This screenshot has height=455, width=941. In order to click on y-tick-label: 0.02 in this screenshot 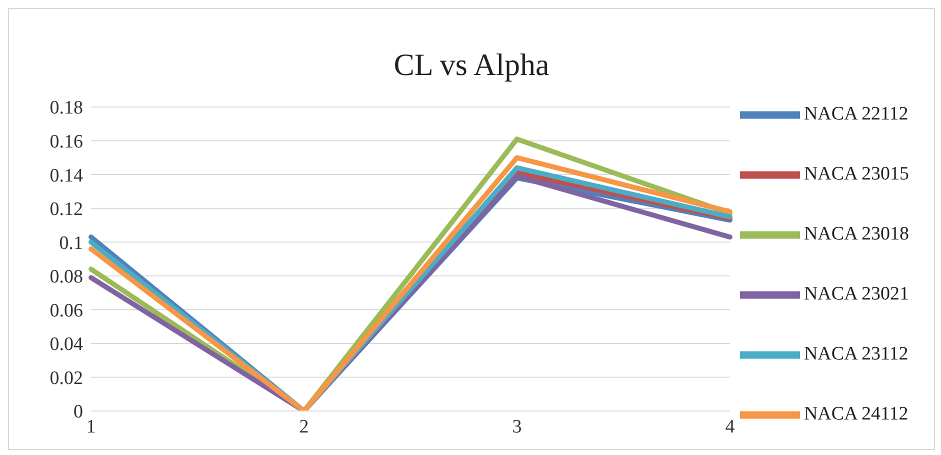, I will do `click(66, 378)`.